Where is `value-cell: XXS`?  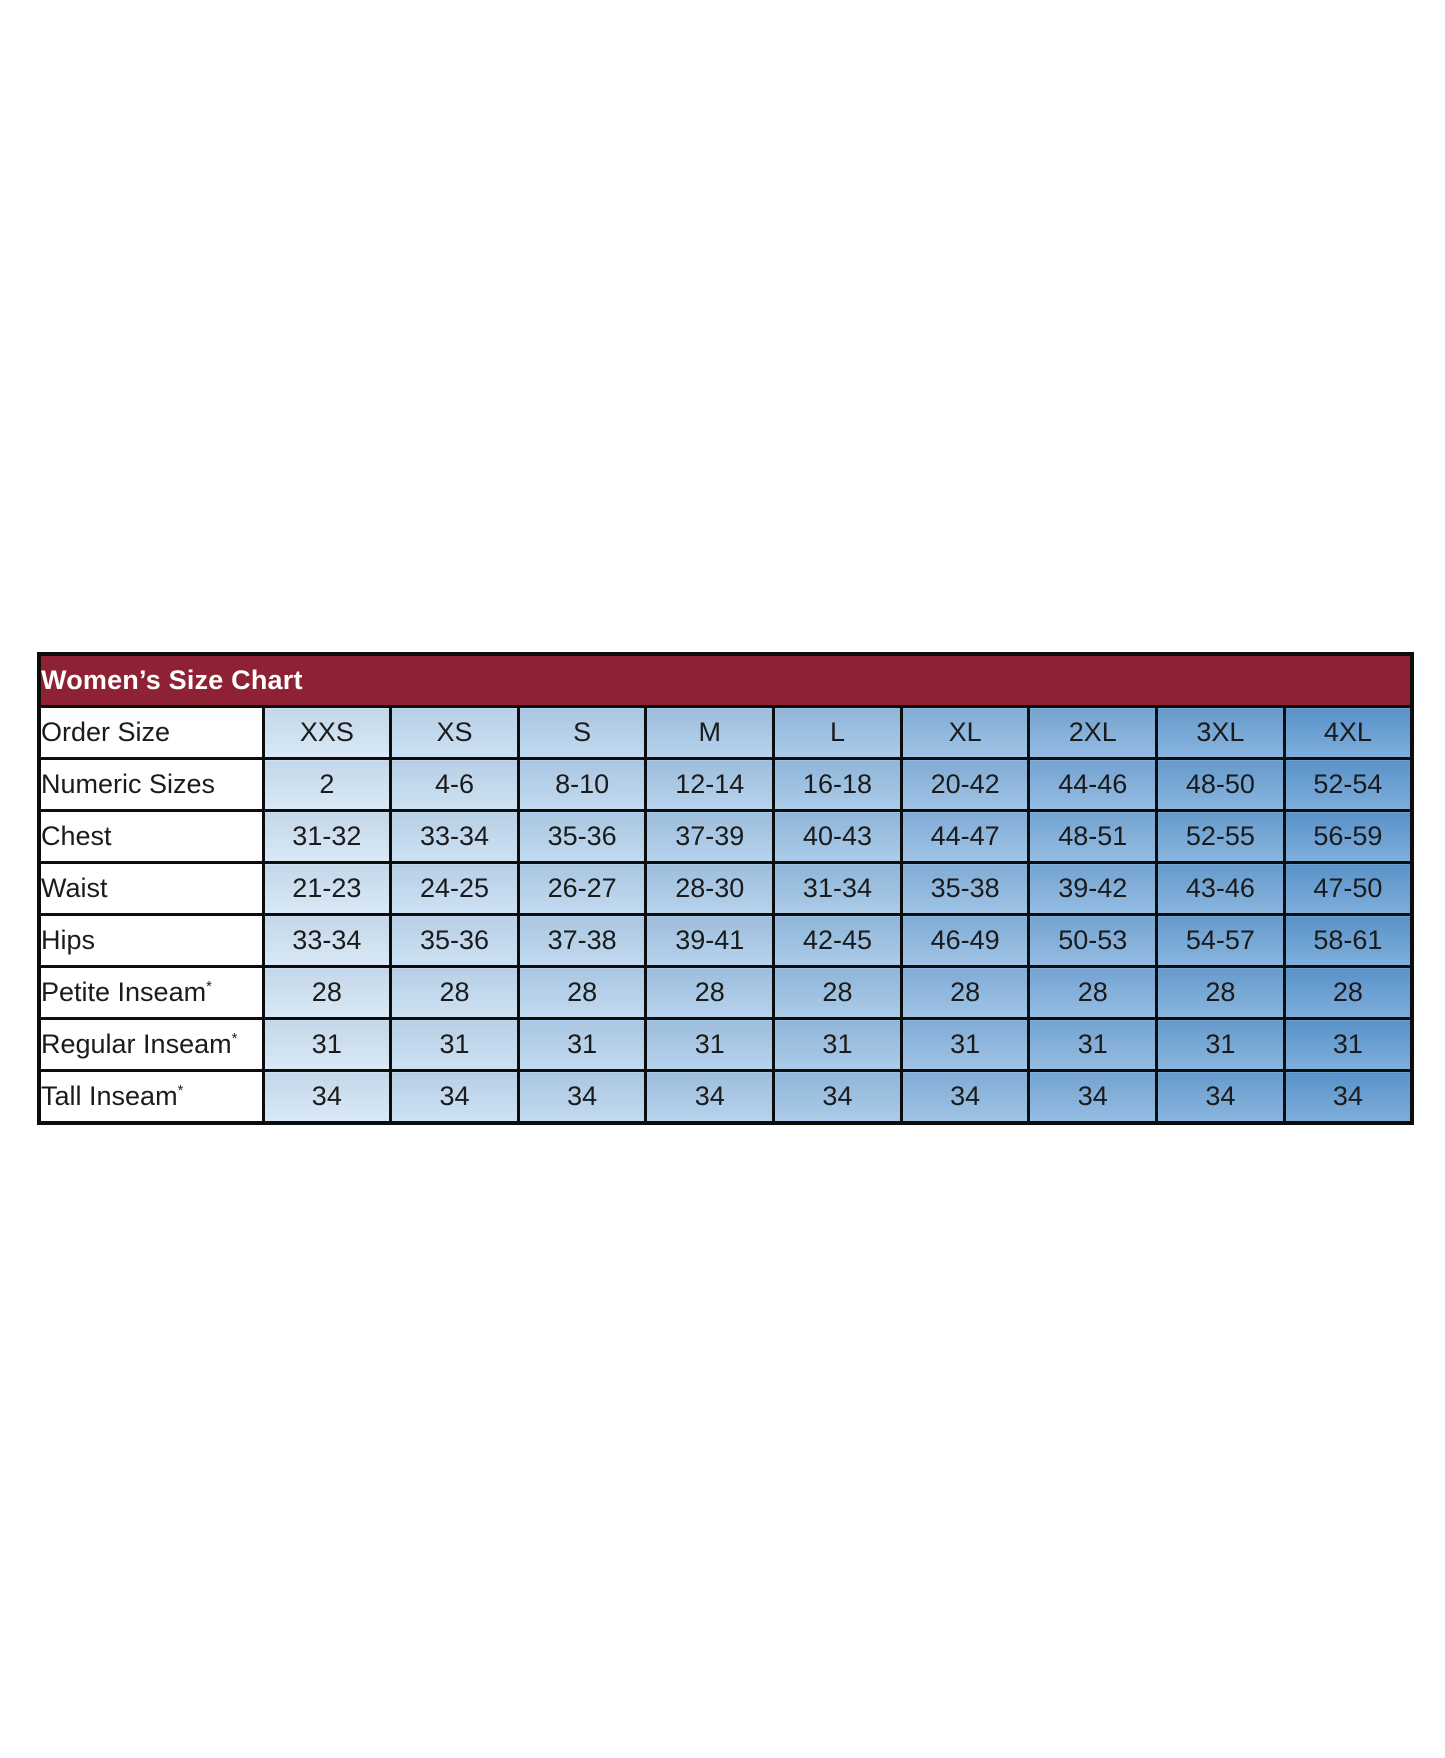 value-cell: XXS is located at coordinates (327, 732).